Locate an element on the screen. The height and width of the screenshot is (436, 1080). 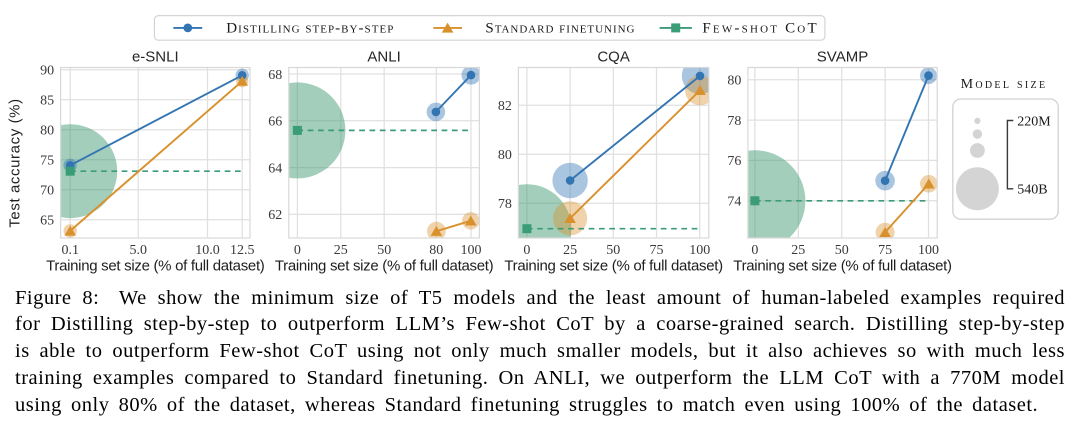
svg-text: 220M is located at coordinates (1034, 122).